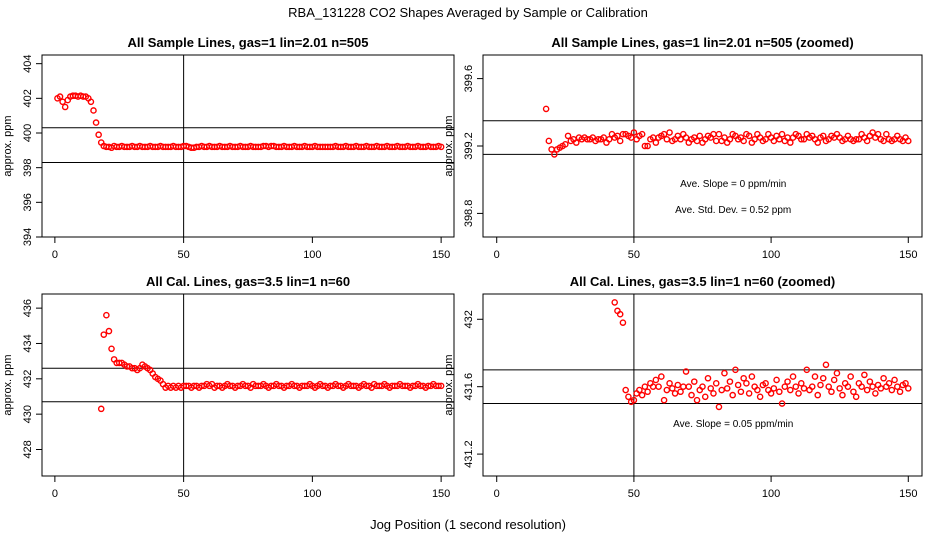 Image resolution: width=936 pixels, height=540 pixels. Describe the element at coordinates (469, 454) in the screenshot. I see `y-tick-label: 431.2` at that location.